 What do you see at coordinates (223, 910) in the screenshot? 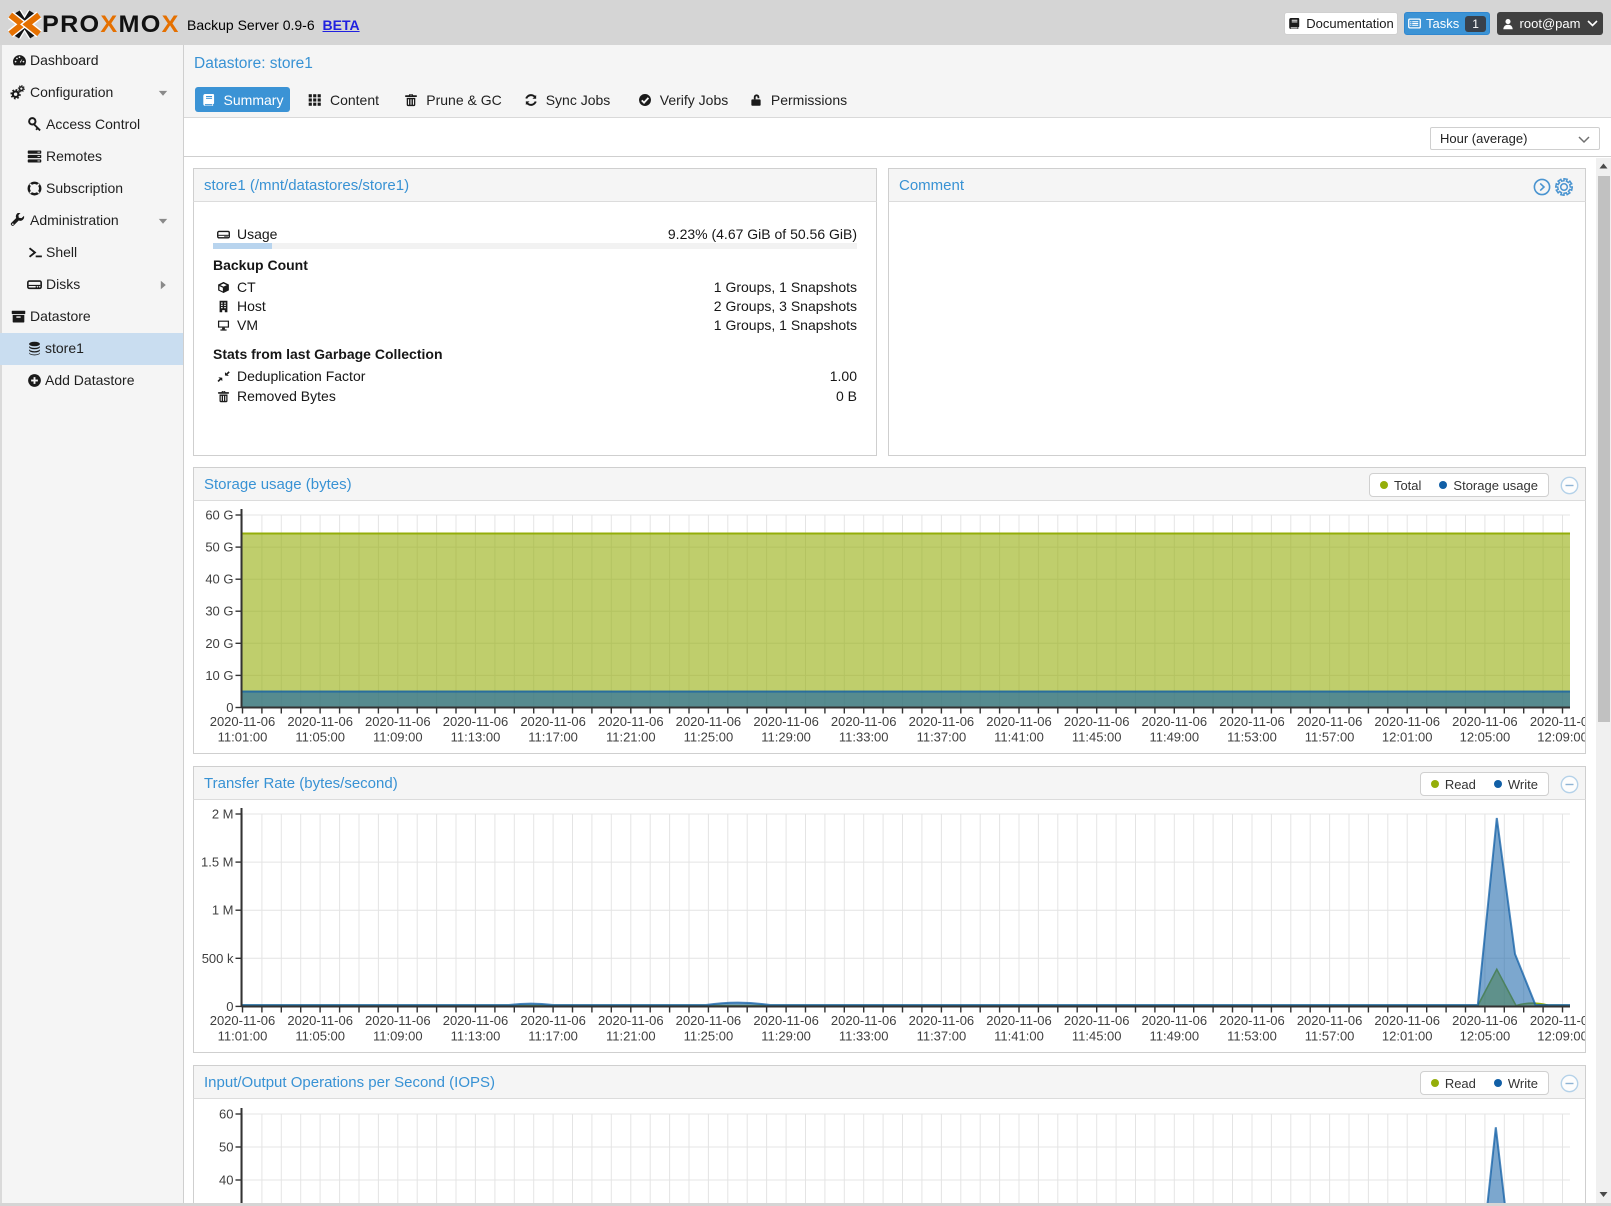
I see `svg-text: 1 M` at bounding box center [223, 910].